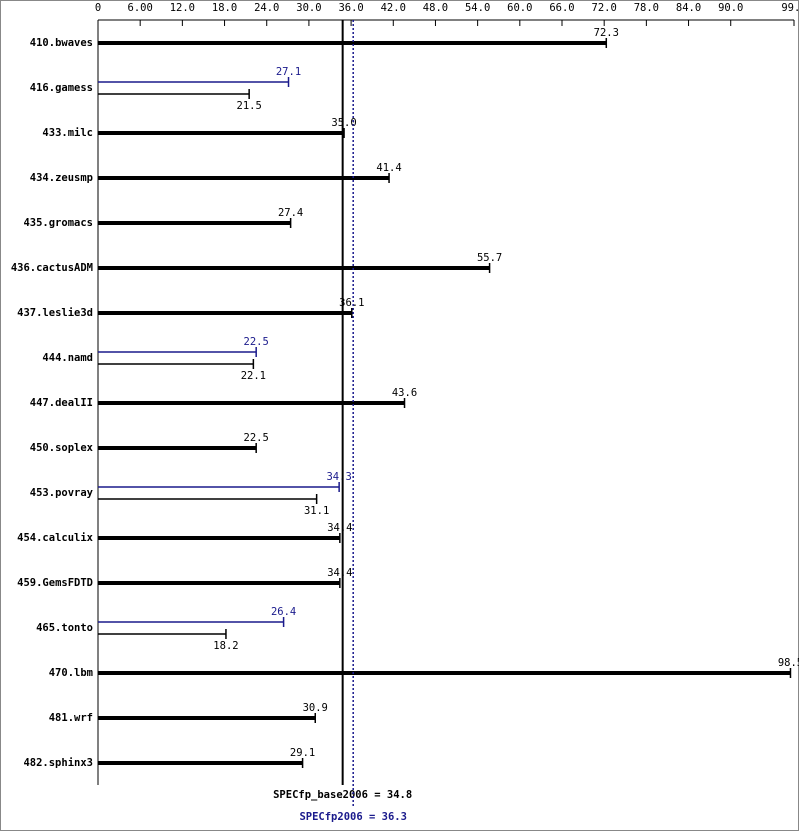 This screenshot has width=799, height=831. Describe the element at coordinates (140, 8) in the screenshot. I see `x-tick-label: 6.00` at that location.